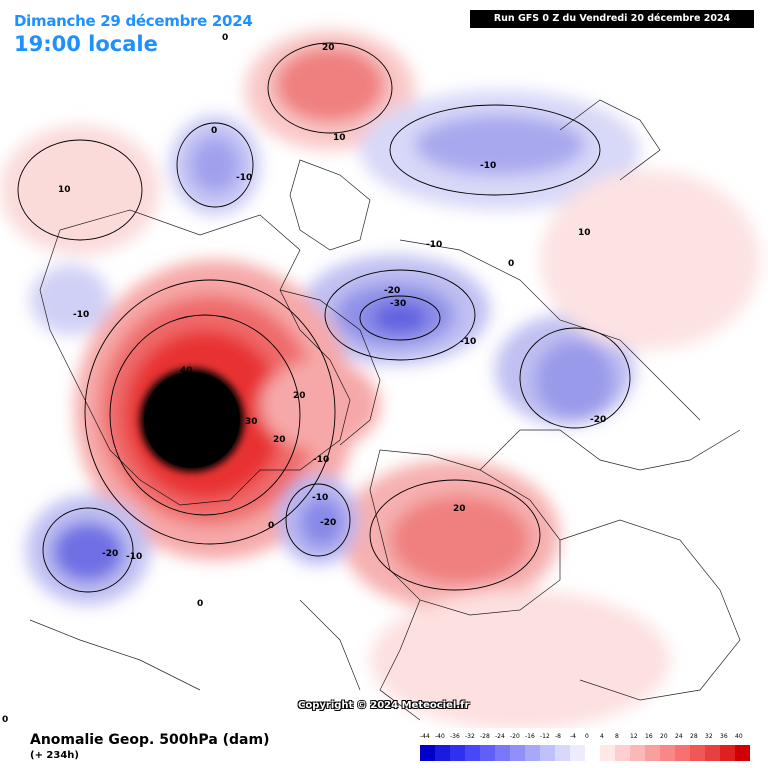  Describe the element at coordinates (694, 736) in the screenshot. I see `colorbar-tick: 28` at that location.